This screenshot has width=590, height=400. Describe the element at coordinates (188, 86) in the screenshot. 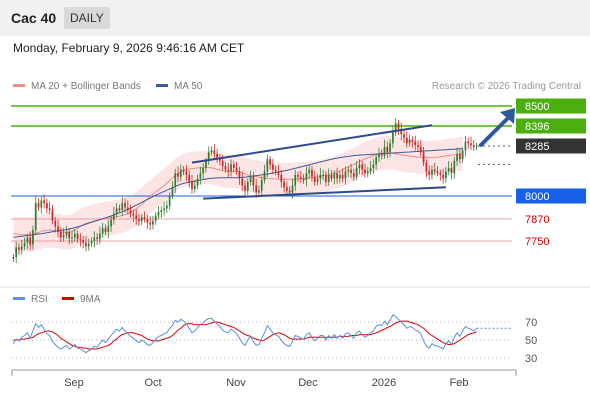

I see `legend-ma50-label: MA 50` at that location.